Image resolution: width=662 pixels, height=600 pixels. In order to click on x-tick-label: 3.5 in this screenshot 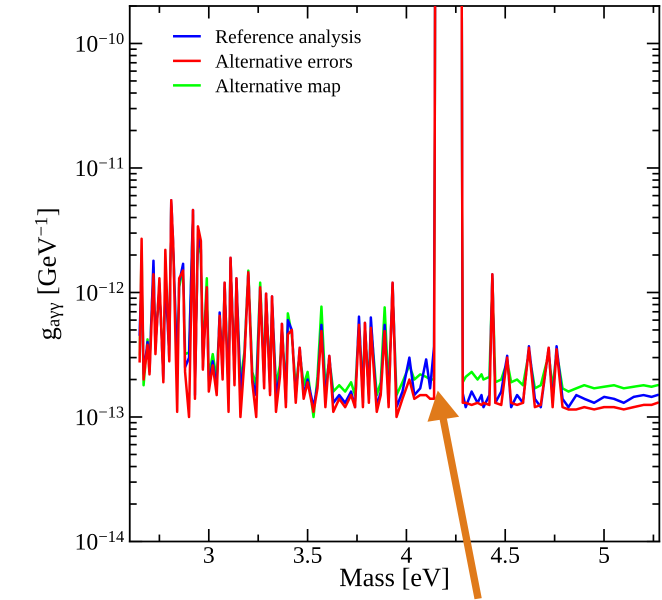, I will do `click(308, 555)`.